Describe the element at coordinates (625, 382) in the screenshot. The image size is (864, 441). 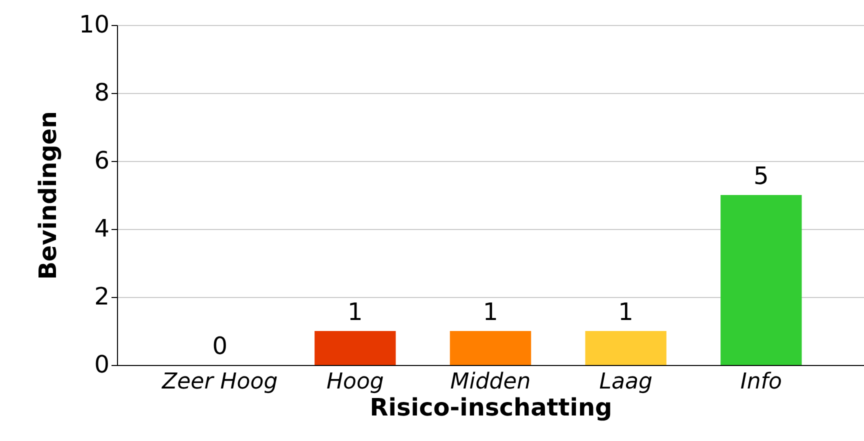
I see `x-tick-label: Laag` at that location.